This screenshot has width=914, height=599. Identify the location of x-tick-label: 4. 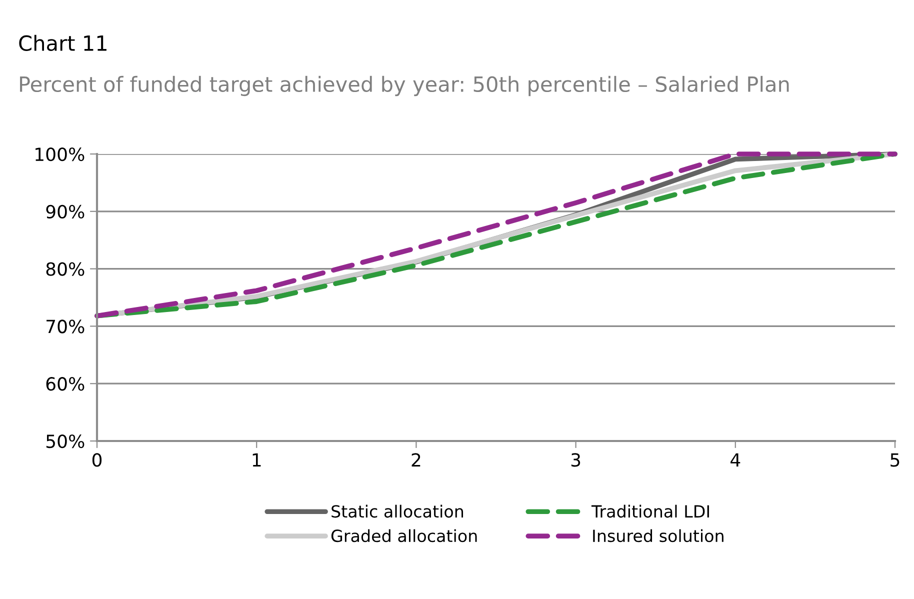
(735, 460).